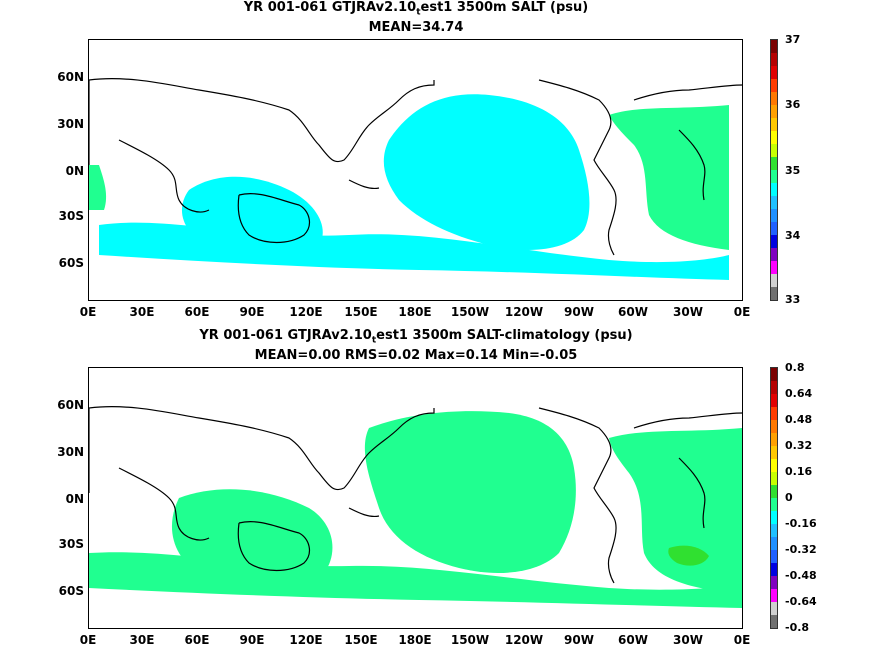 This screenshot has height=656, width=875. I want to click on colorbar-label: 0.16, so click(799, 471).